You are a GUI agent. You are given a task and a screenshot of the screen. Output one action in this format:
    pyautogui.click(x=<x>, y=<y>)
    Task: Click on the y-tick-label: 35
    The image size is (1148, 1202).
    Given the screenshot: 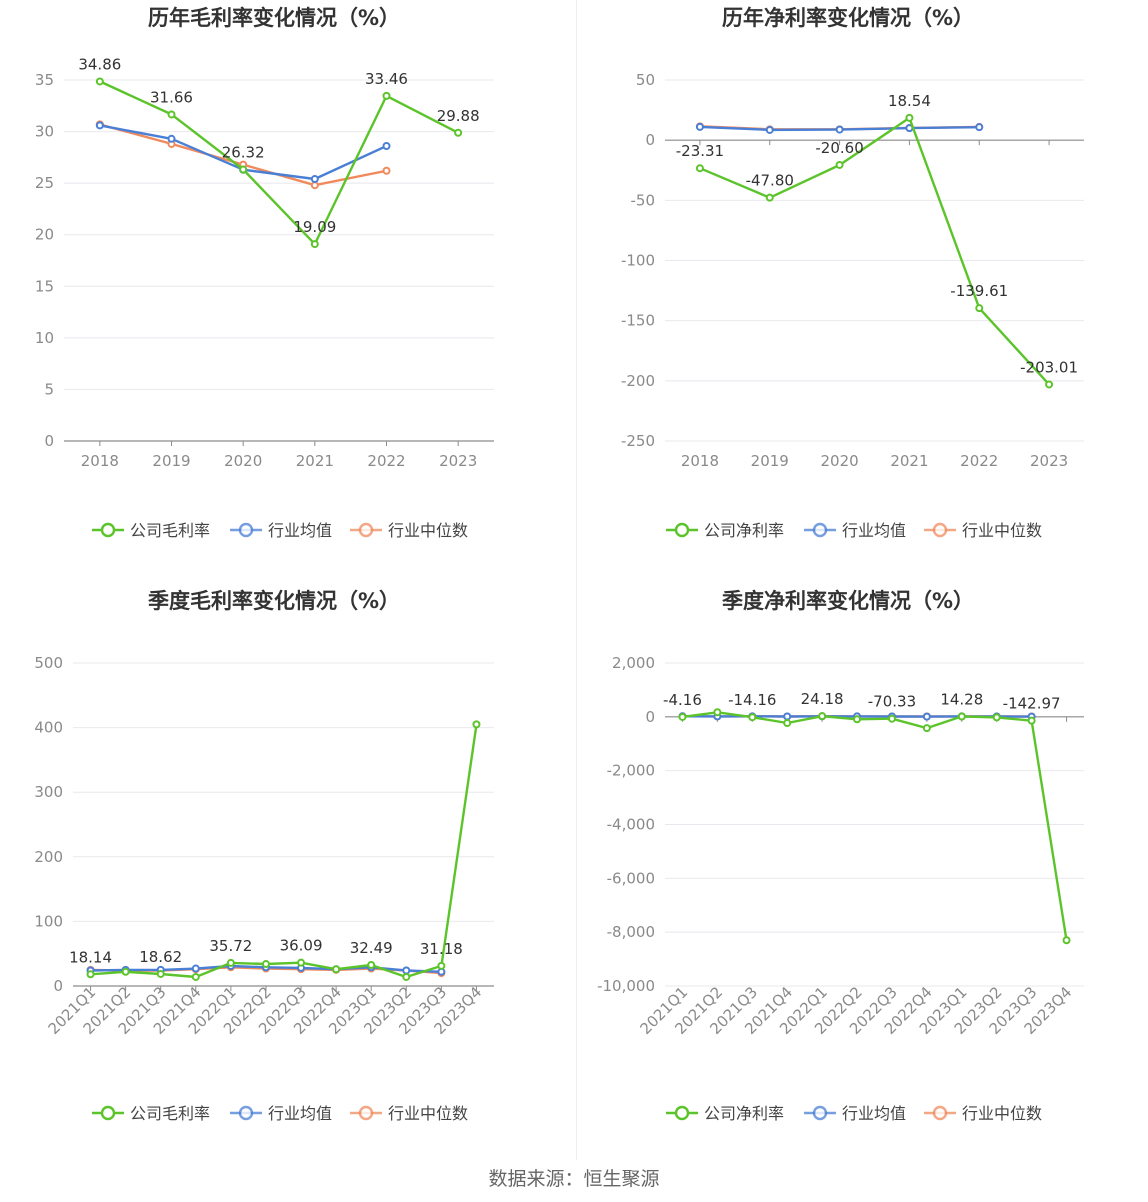 What is the action you would take?
    pyautogui.click(x=44, y=80)
    